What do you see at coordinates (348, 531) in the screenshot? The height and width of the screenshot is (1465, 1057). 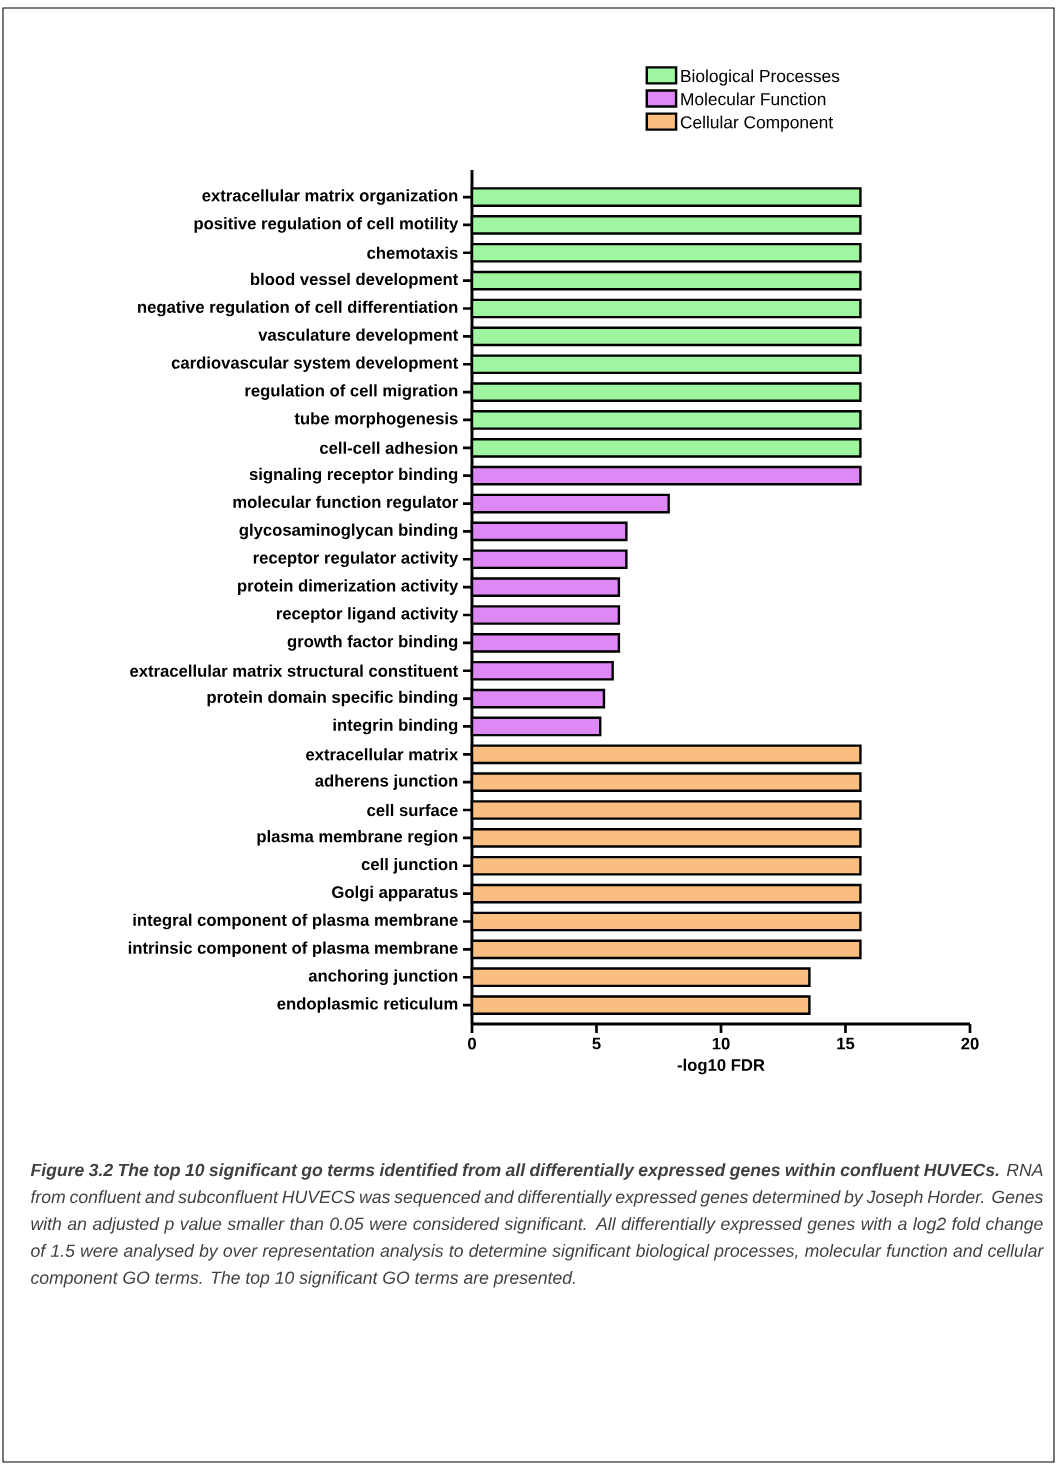 I see `y-tick-label: glycosaminoglycan binding` at bounding box center [348, 531].